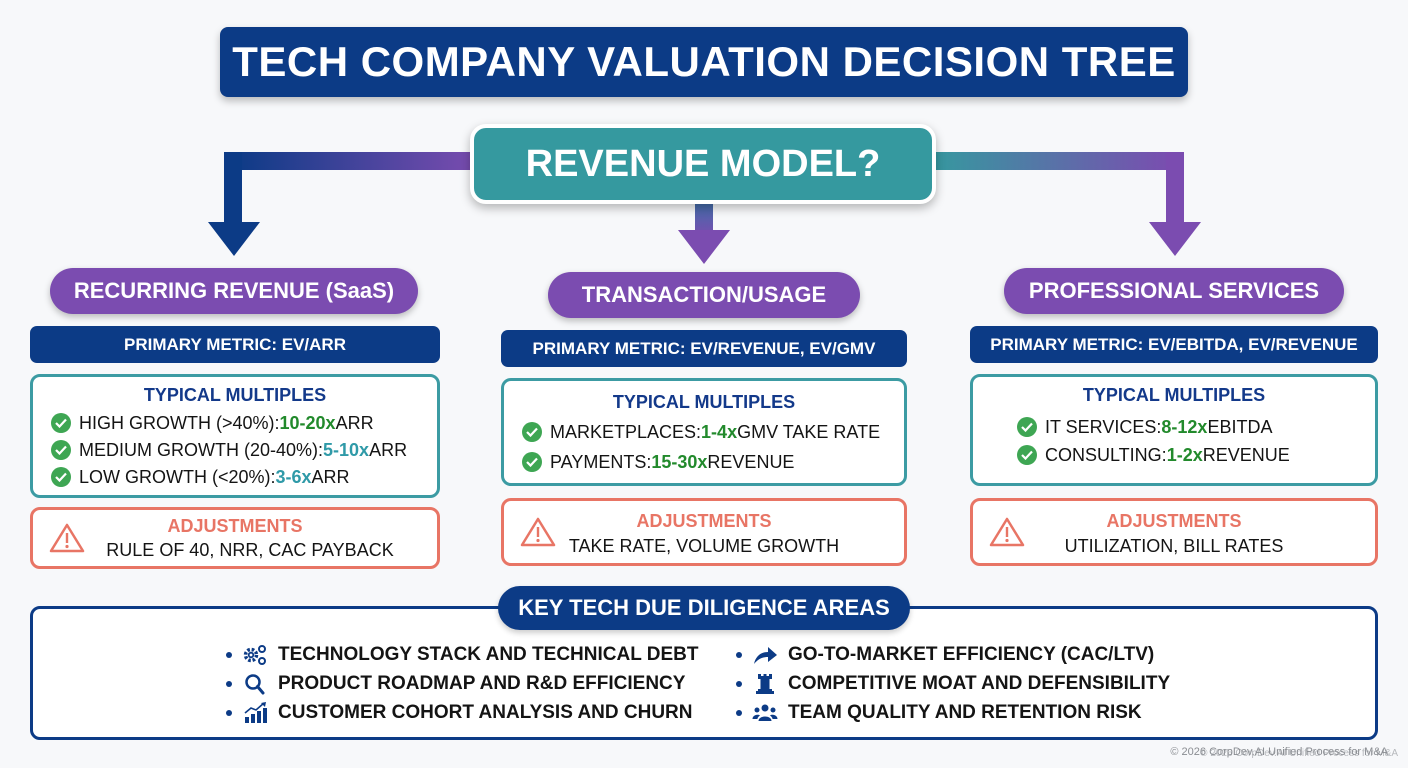 This screenshot has width=1408, height=768. Describe the element at coordinates (1174, 344) in the screenshot. I see `primary-metric-services: PRIMARY METRIC: EV/EBITDA, EV/REVENUE` at that location.